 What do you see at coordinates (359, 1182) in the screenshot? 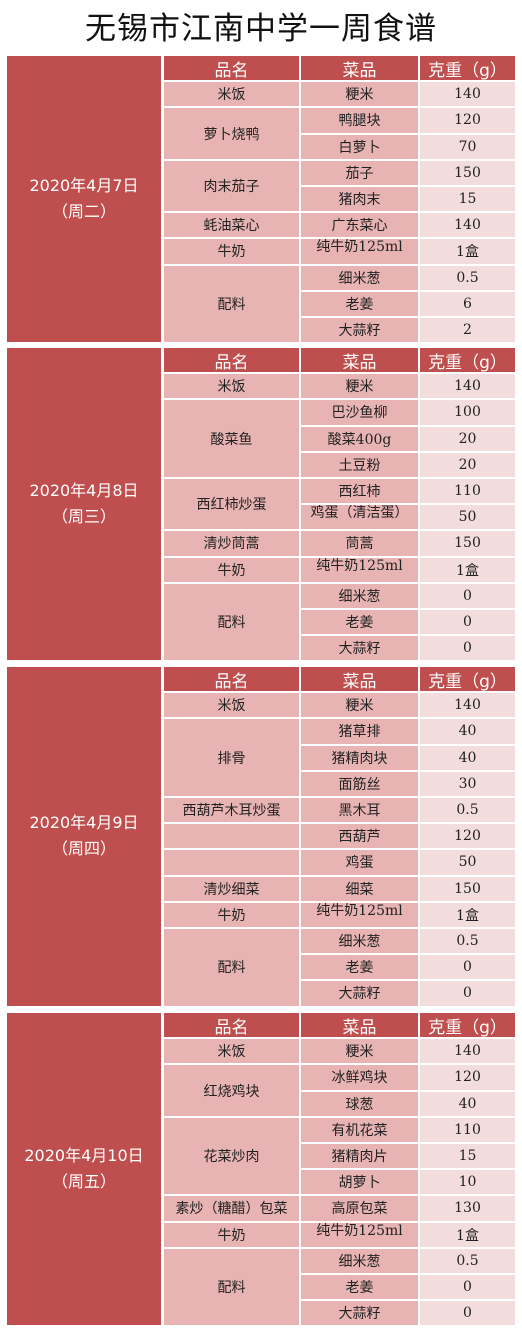
I see `ingredient-name: 胡萝卜` at bounding box center [359, 1182].